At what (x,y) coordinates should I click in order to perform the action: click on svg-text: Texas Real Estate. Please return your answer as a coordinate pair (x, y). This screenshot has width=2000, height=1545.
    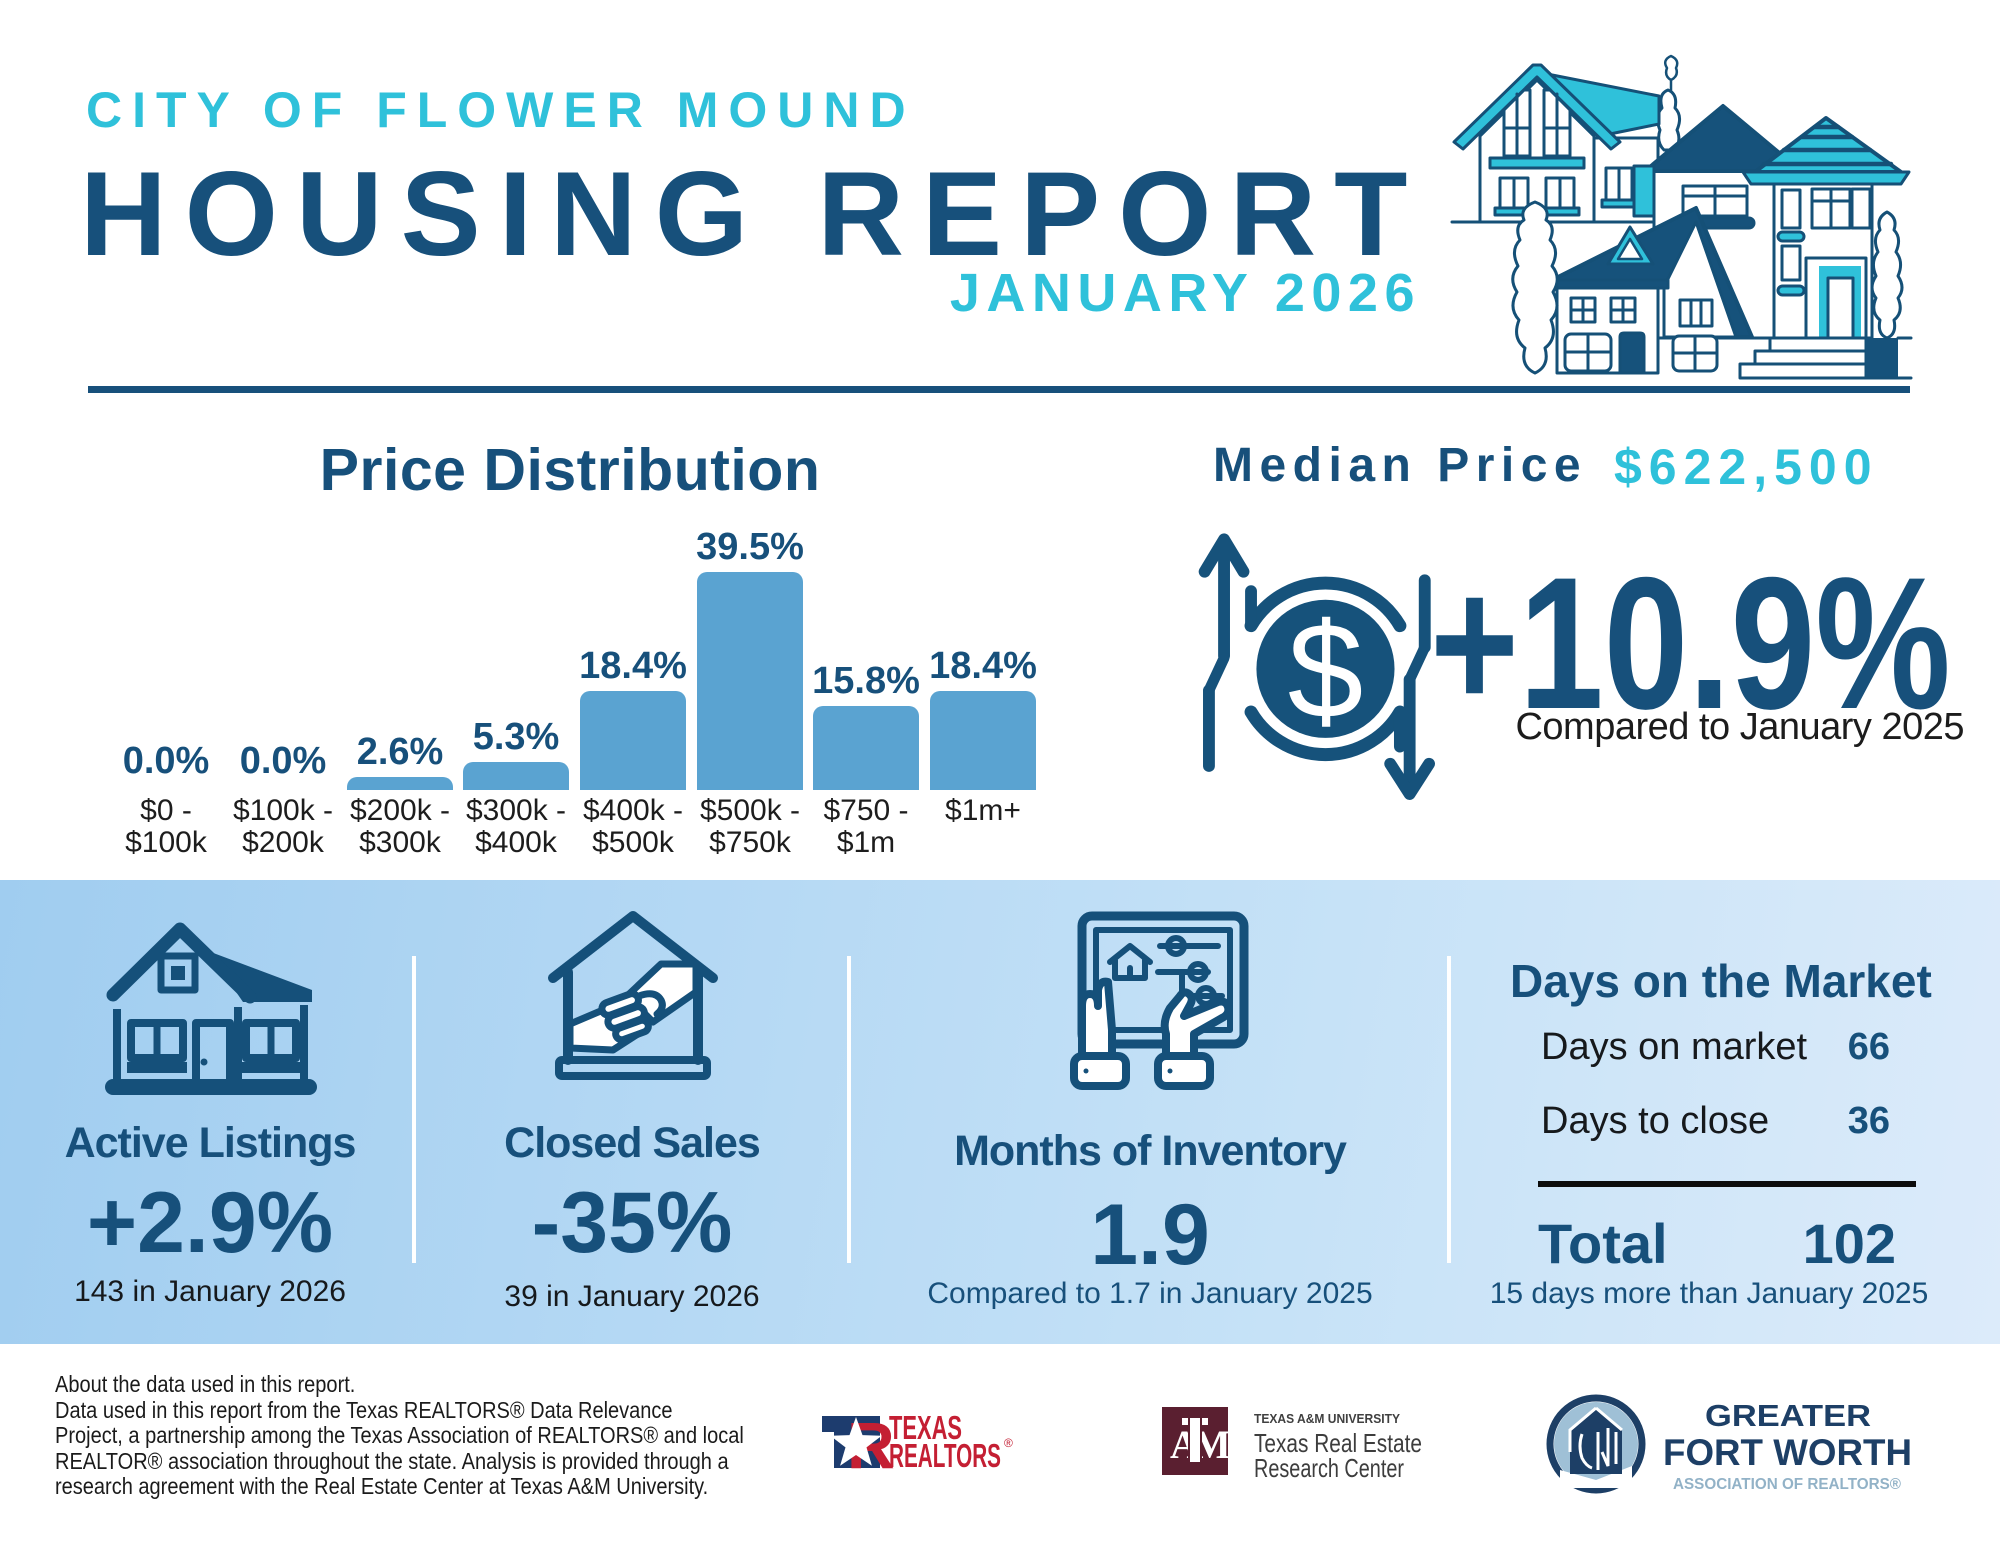
    Looking at the image, I should click on (1338, 1443).